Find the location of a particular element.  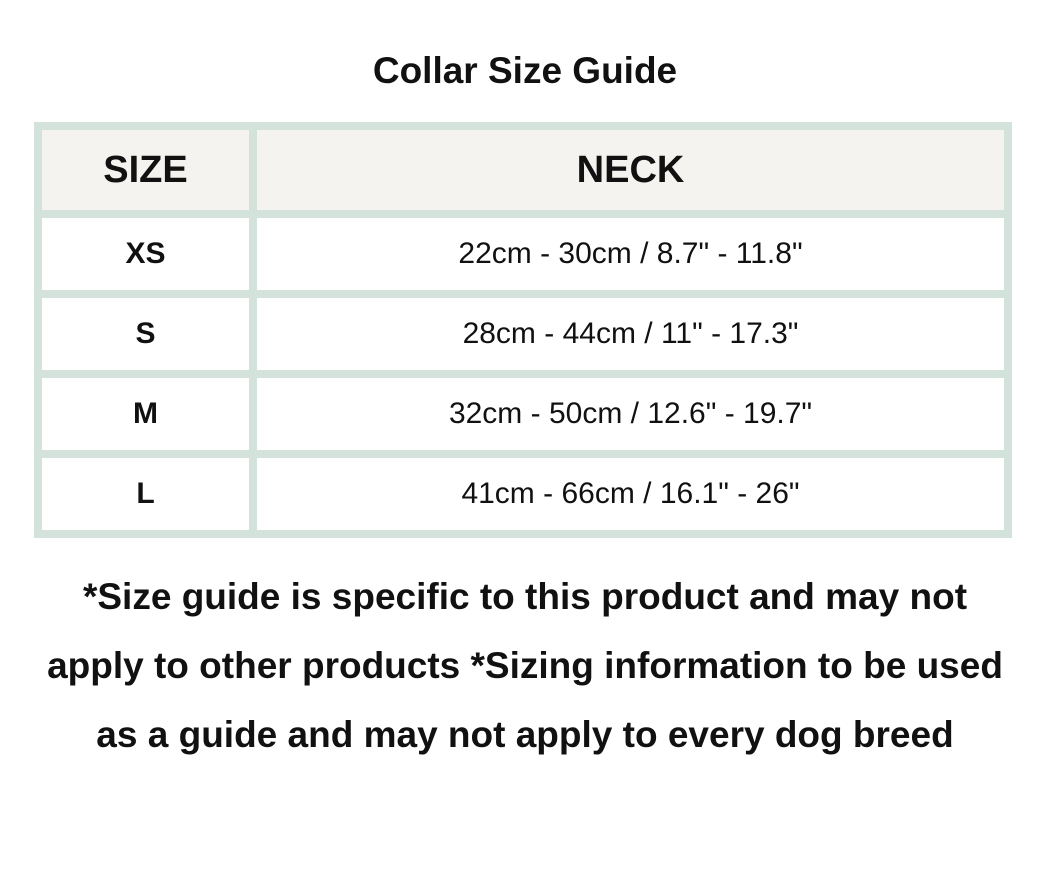

neck-cell: 32cm - 50cm / 12.6" - 19.7" is located at coordinates (630, 414).